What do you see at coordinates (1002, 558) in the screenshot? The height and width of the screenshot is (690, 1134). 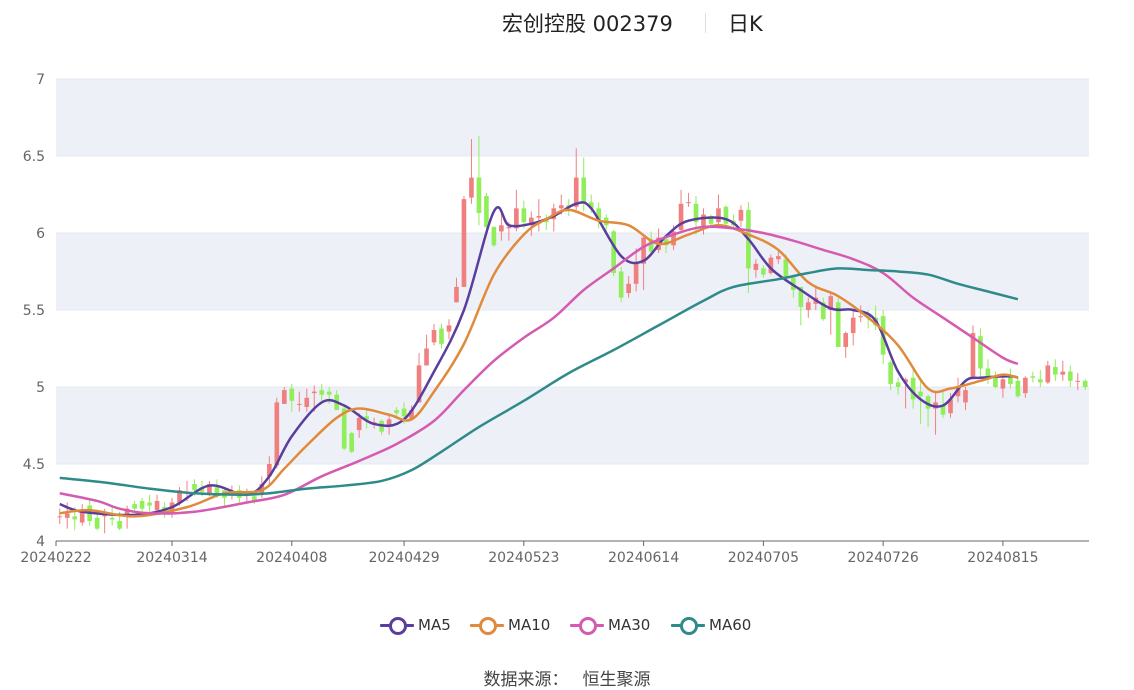 I see `x-tick-label: 20240815` at bounding box center [1002, 558].